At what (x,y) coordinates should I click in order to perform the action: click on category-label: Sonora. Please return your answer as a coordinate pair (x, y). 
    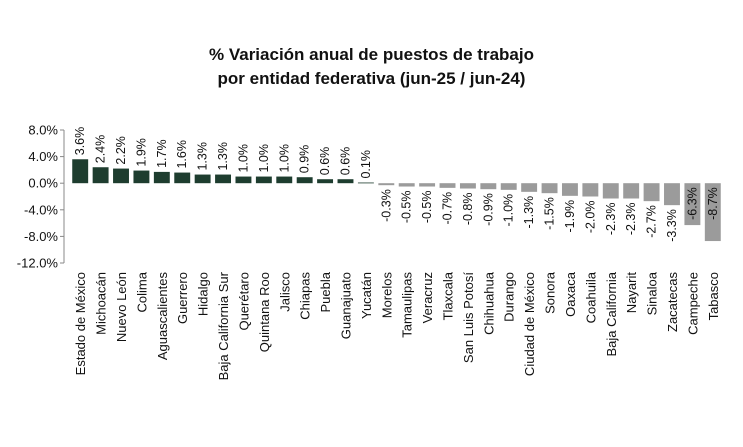
    Looking at the image, I should click on (550, 292).